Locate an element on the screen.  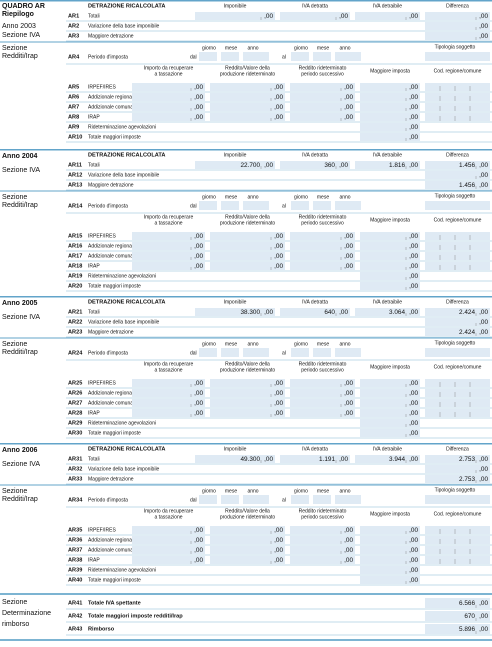
row-description: Addizionale comunale is located at coordinates (112, 403).